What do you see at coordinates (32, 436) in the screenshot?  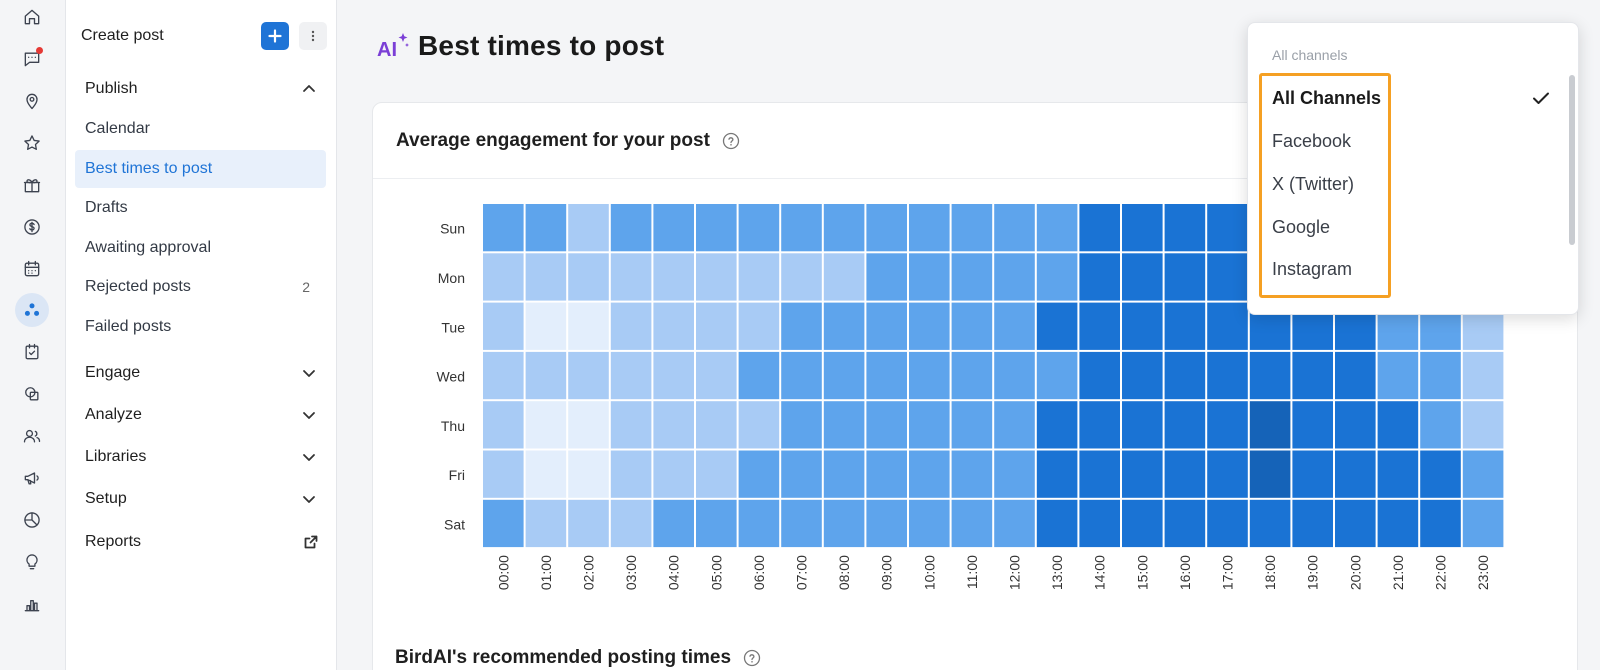 I see `contacts-icon` at bounding box center [32, 436].